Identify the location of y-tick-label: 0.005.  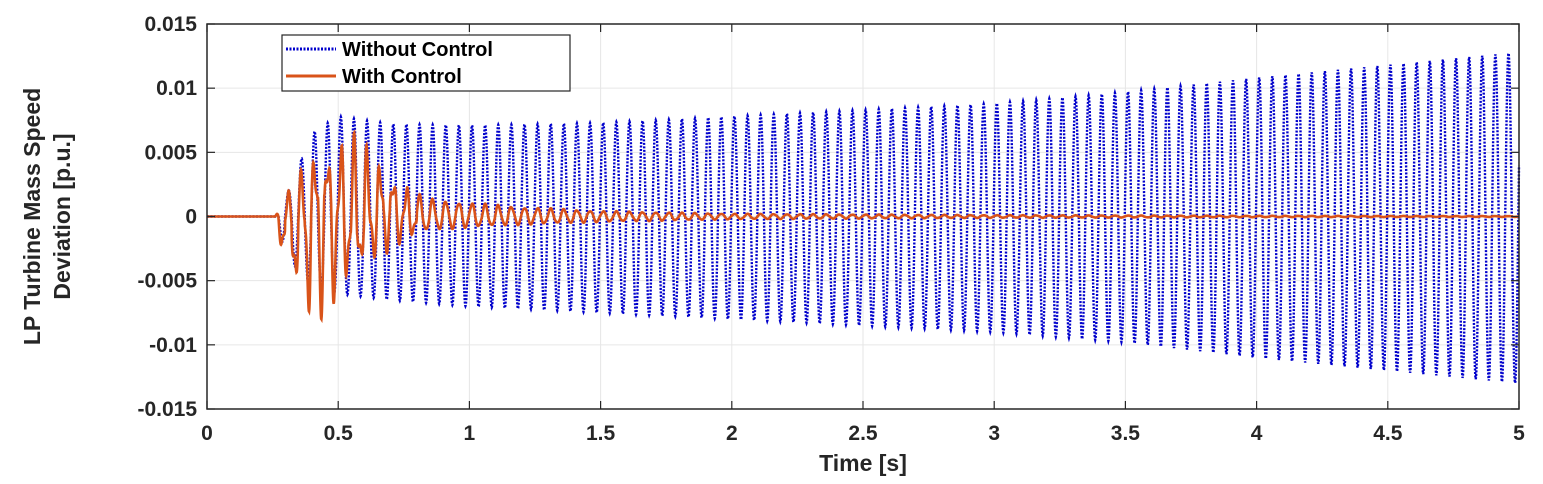
(170, 152).